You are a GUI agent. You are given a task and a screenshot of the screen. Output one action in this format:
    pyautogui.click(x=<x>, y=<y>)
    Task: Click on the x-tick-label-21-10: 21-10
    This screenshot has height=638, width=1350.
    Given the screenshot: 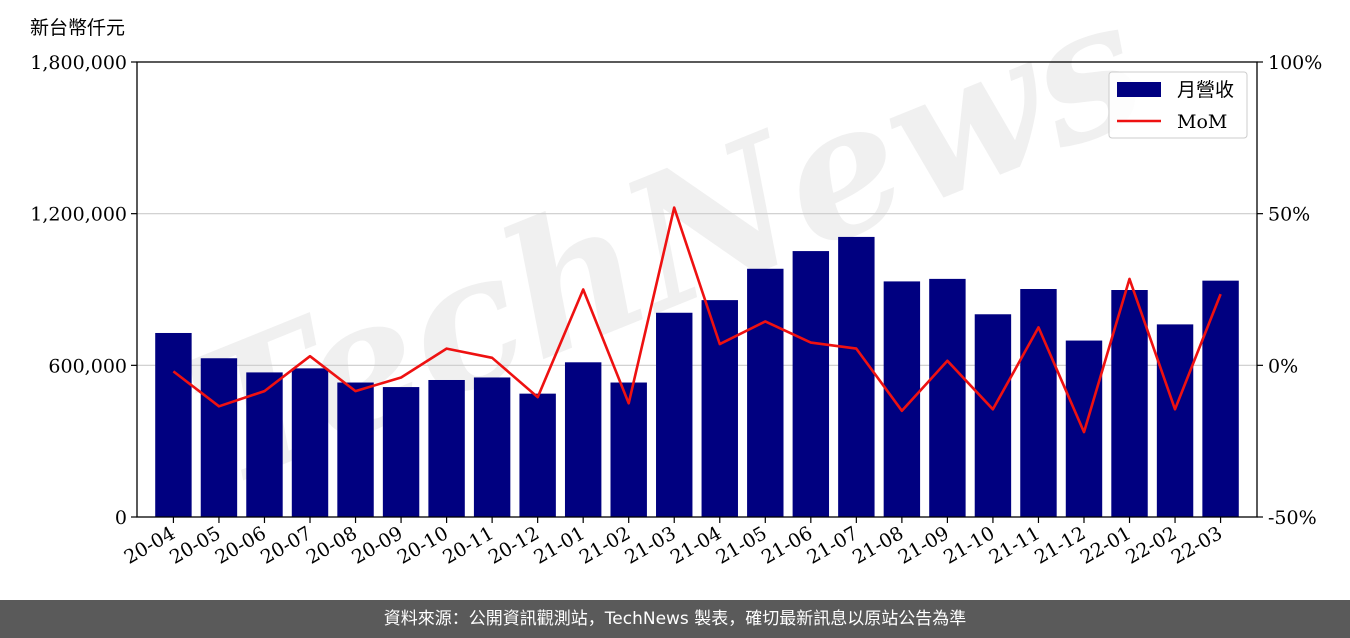 What is the action you would take?
    pyautogui.click(x=969, y=545)
    